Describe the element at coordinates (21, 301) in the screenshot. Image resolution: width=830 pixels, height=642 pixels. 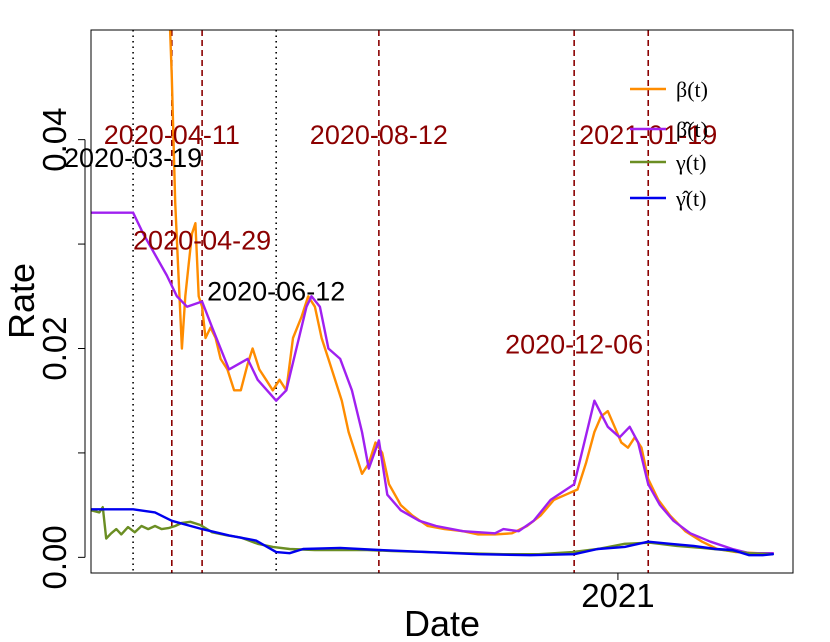
I see `y-axis-title: Rate` at that location.